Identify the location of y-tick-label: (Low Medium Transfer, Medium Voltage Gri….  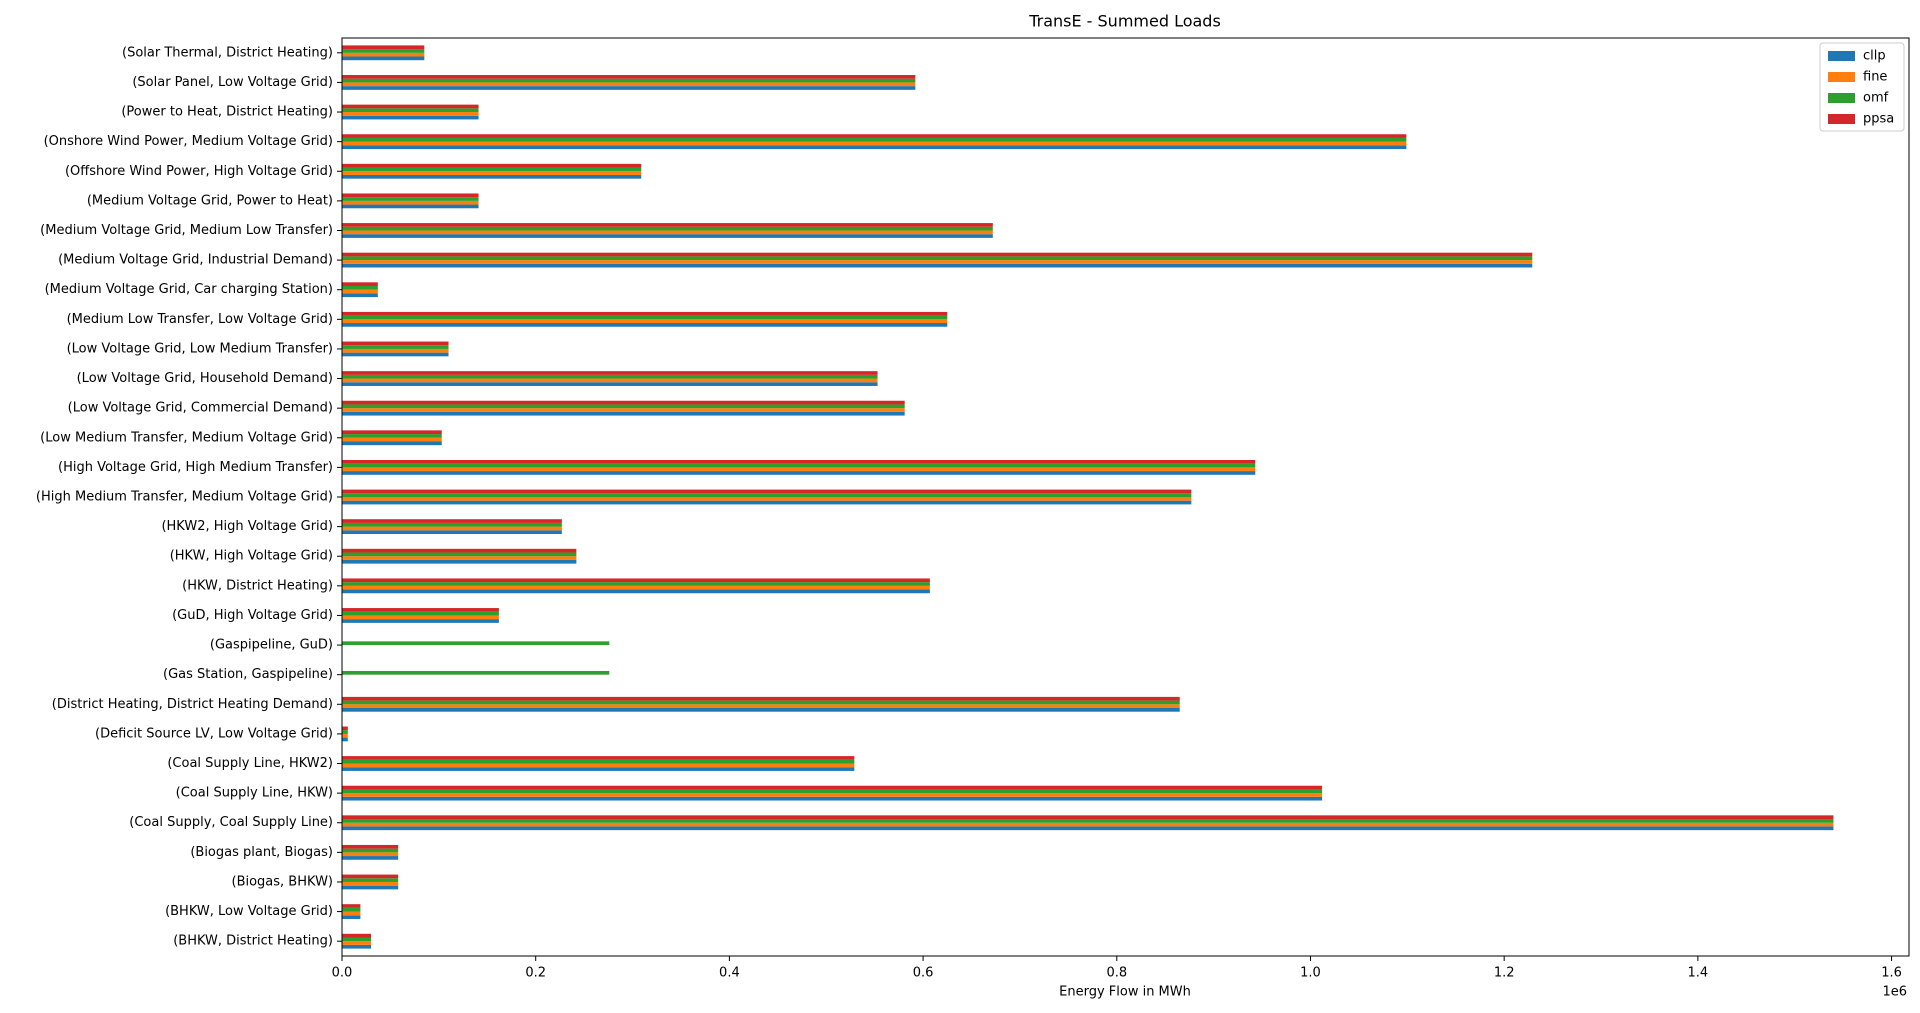
(186, 437).